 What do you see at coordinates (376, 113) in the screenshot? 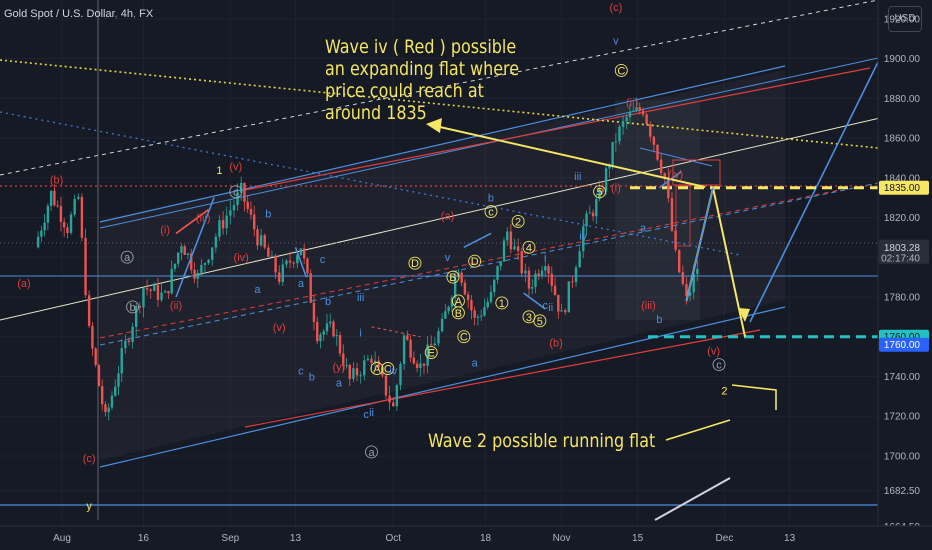
I see `wave-iv-line-4: around 1835` at bounding box center [376, 113].